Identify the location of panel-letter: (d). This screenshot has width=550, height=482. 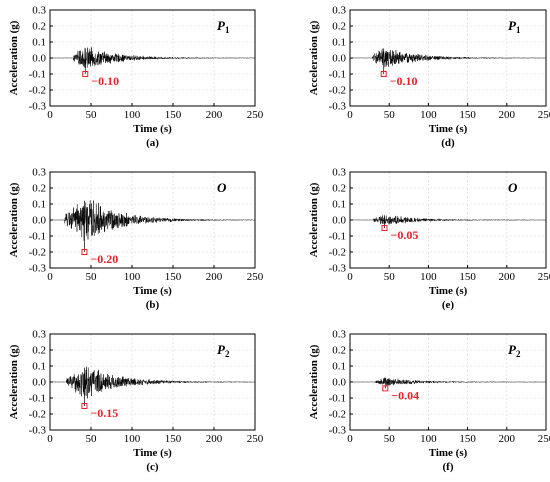
(448, 143).